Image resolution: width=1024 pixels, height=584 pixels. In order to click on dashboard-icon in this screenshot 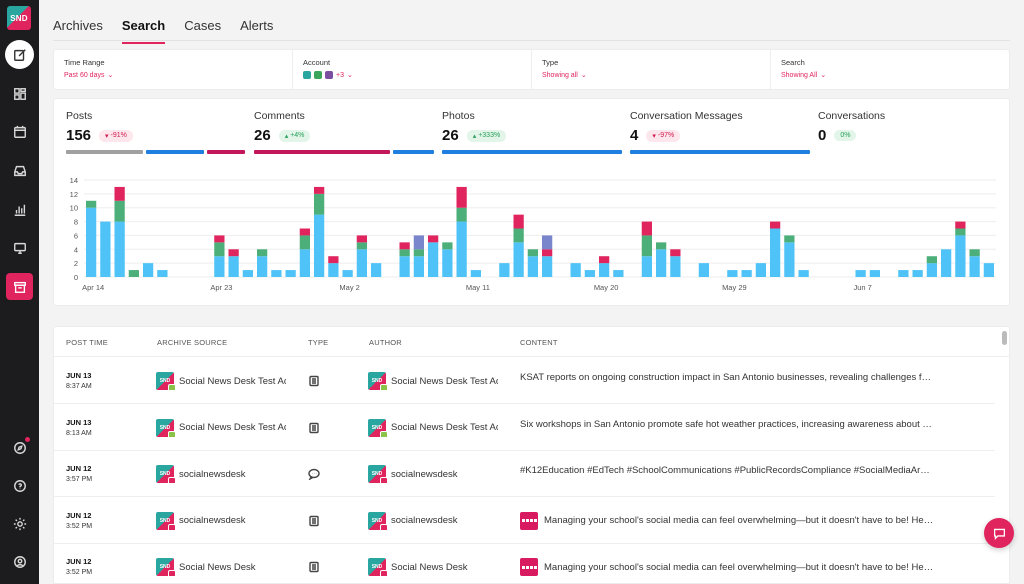, I will do `click(19, 93)`.